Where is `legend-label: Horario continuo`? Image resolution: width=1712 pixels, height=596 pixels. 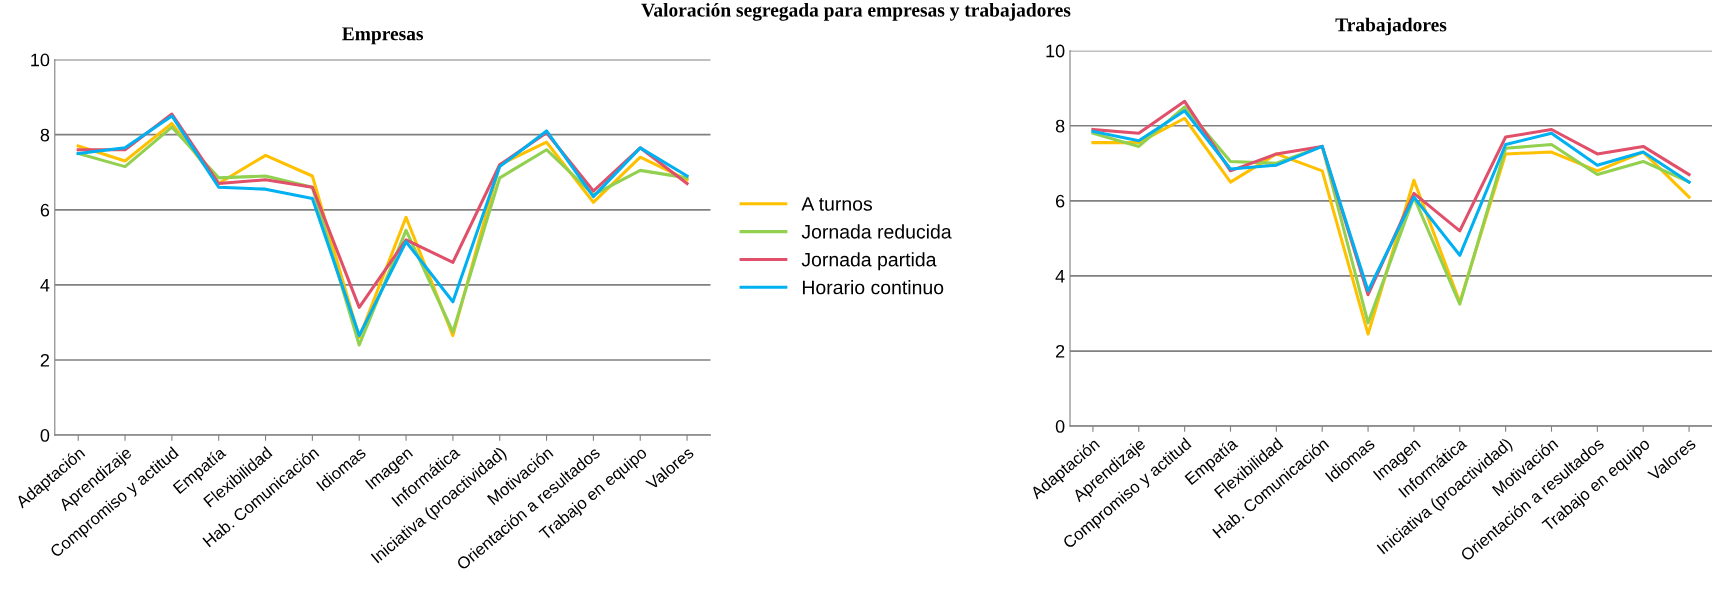
legend-label: Horario continuo is located at coordinates (873, 287).